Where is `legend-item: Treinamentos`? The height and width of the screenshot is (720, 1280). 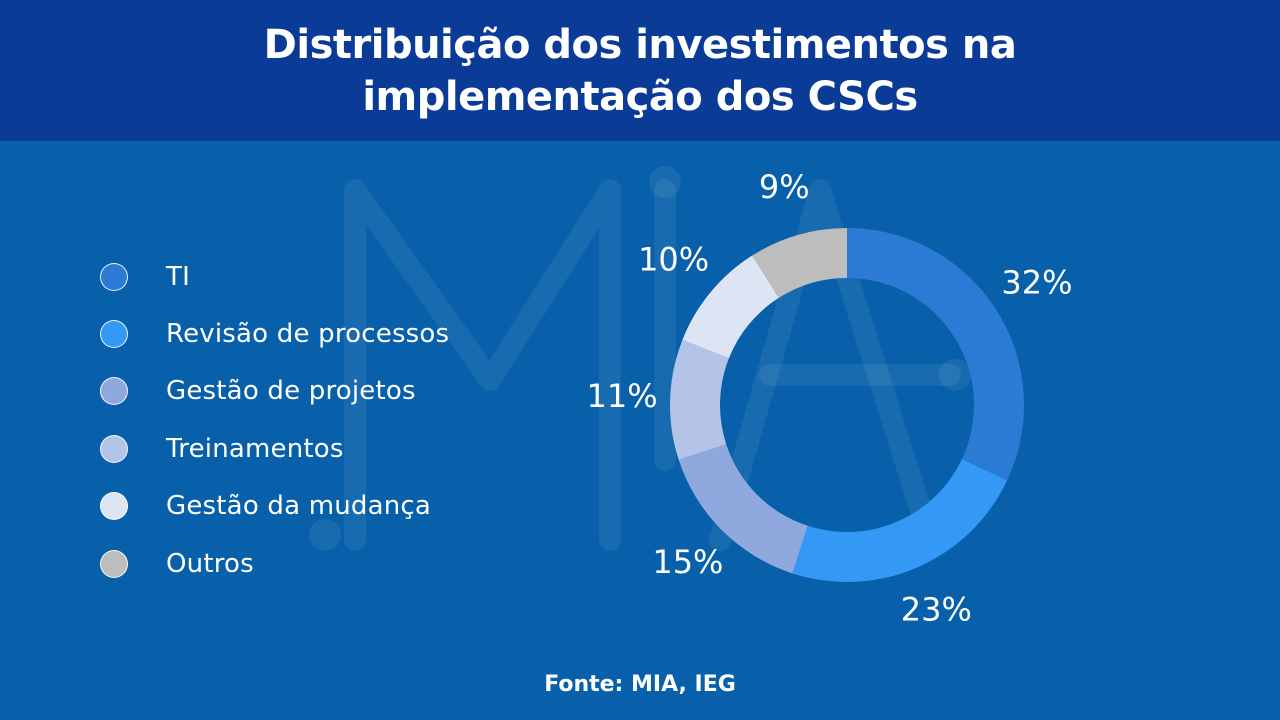
legend-item: Treinamentos is located at coordinates (320, 448).